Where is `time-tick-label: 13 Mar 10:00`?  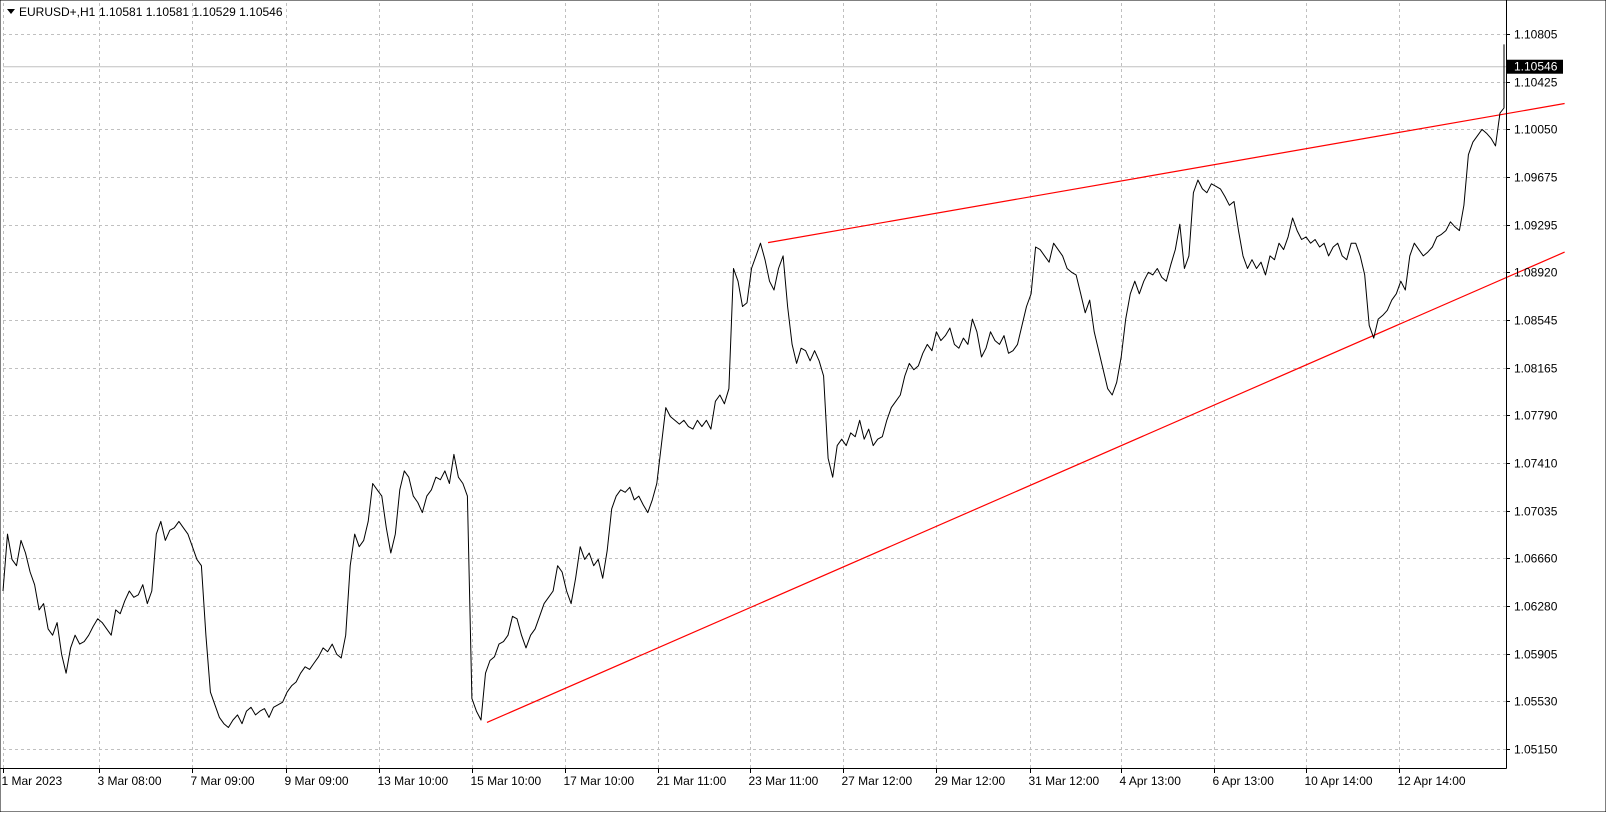
time-tick-label: 13 Mar 10:00 is located at coordinates (413, 781).